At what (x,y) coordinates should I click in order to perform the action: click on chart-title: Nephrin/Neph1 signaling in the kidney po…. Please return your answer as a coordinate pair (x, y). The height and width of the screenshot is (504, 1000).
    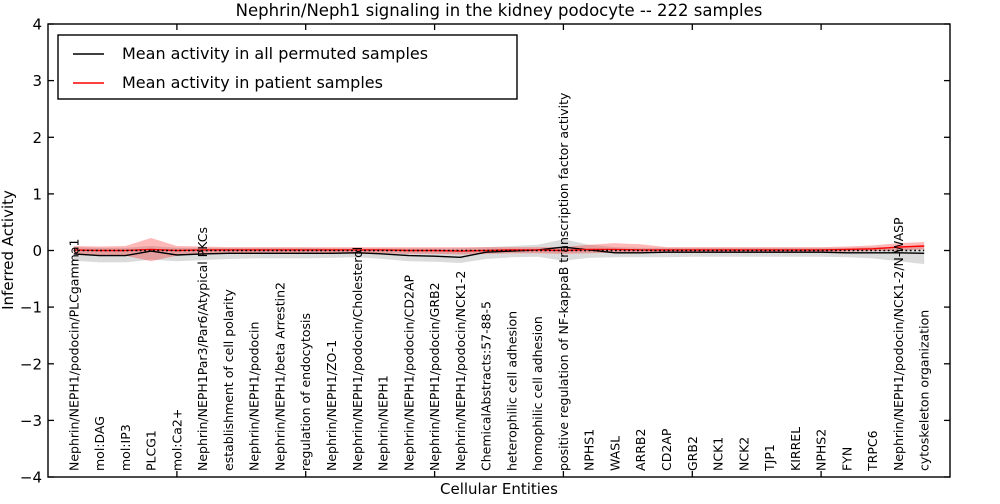
    Looking at the image, I should click on (499, 10).